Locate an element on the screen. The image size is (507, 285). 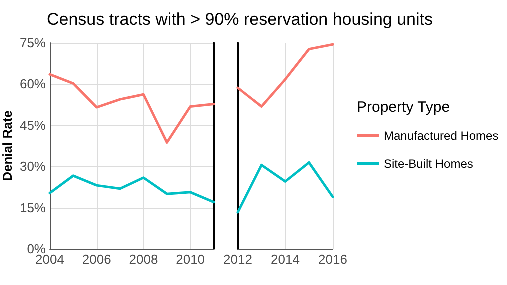
y-tick-label: 60% is located at coordinates (33, 84).